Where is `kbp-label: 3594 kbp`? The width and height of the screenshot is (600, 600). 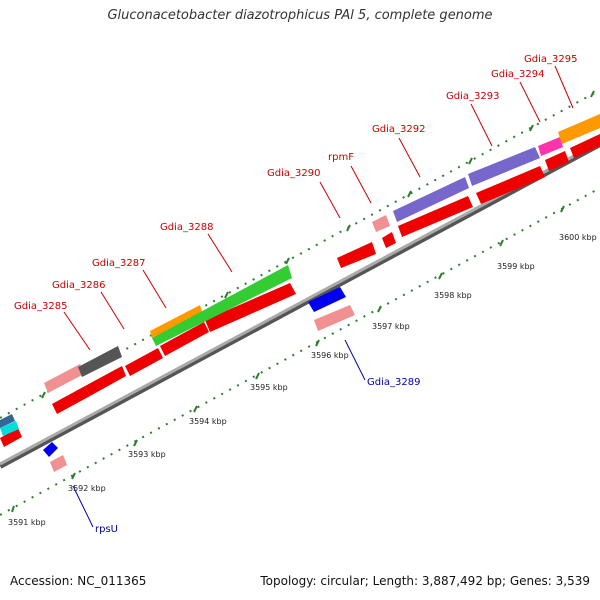 kbp-label: 3594 kbp is located at coordinates (208, 421).